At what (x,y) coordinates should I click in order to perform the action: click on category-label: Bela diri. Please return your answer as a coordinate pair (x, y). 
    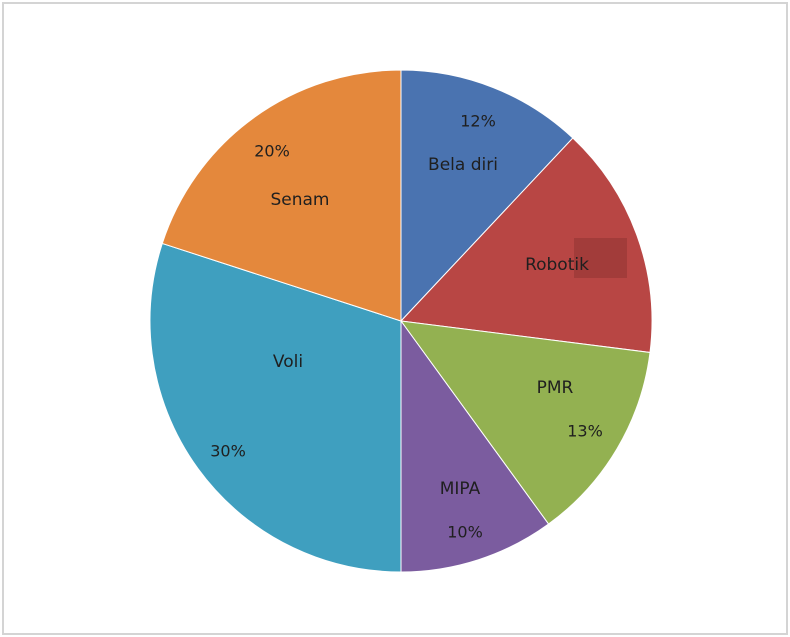
    Looking at the image, I should click on (463, 165).